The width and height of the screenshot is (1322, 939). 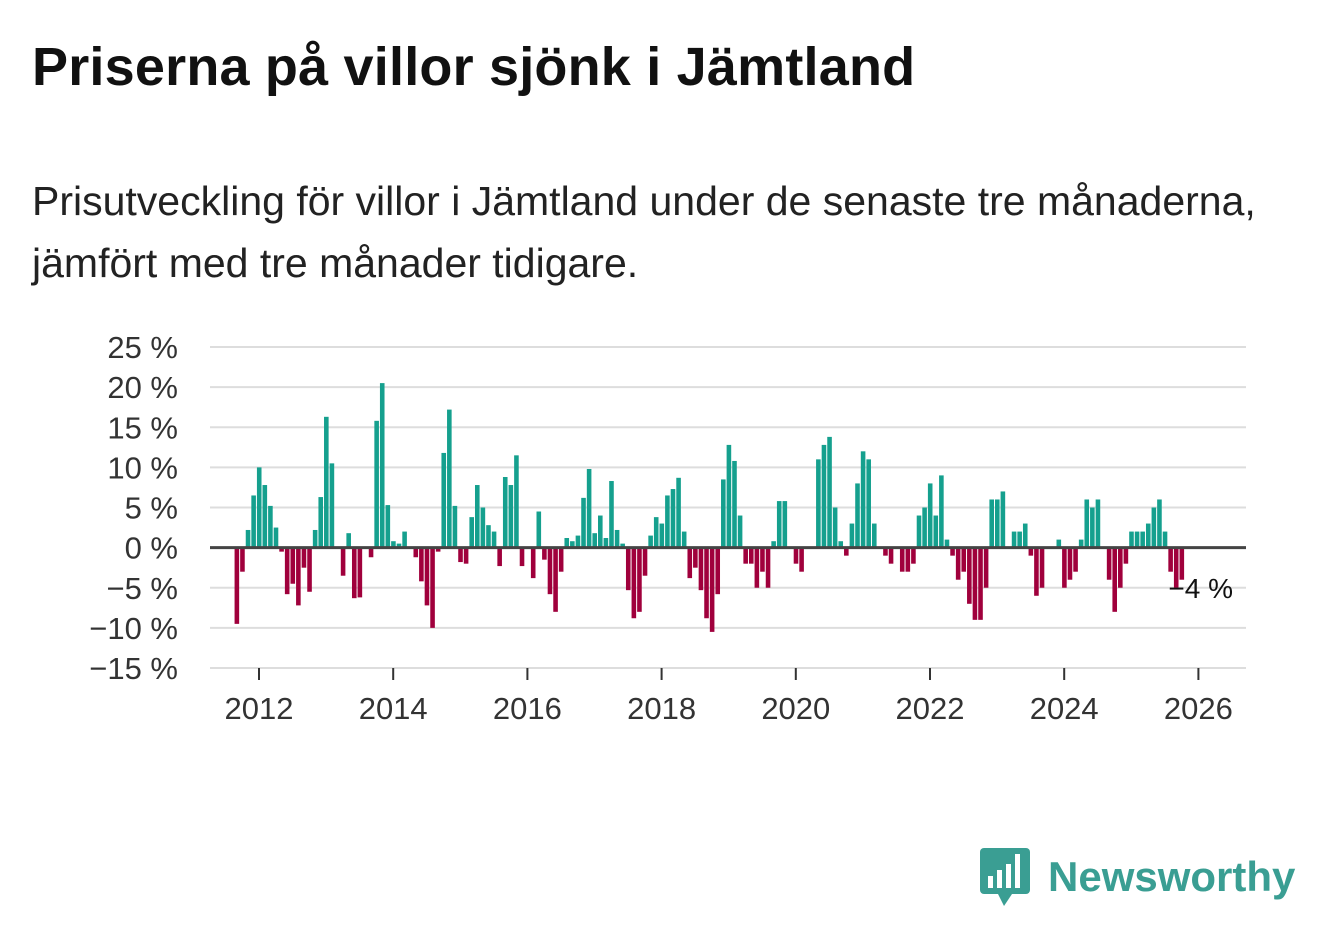 I want to click on y-tick-label: 20 %, so click(x=142, y=387).